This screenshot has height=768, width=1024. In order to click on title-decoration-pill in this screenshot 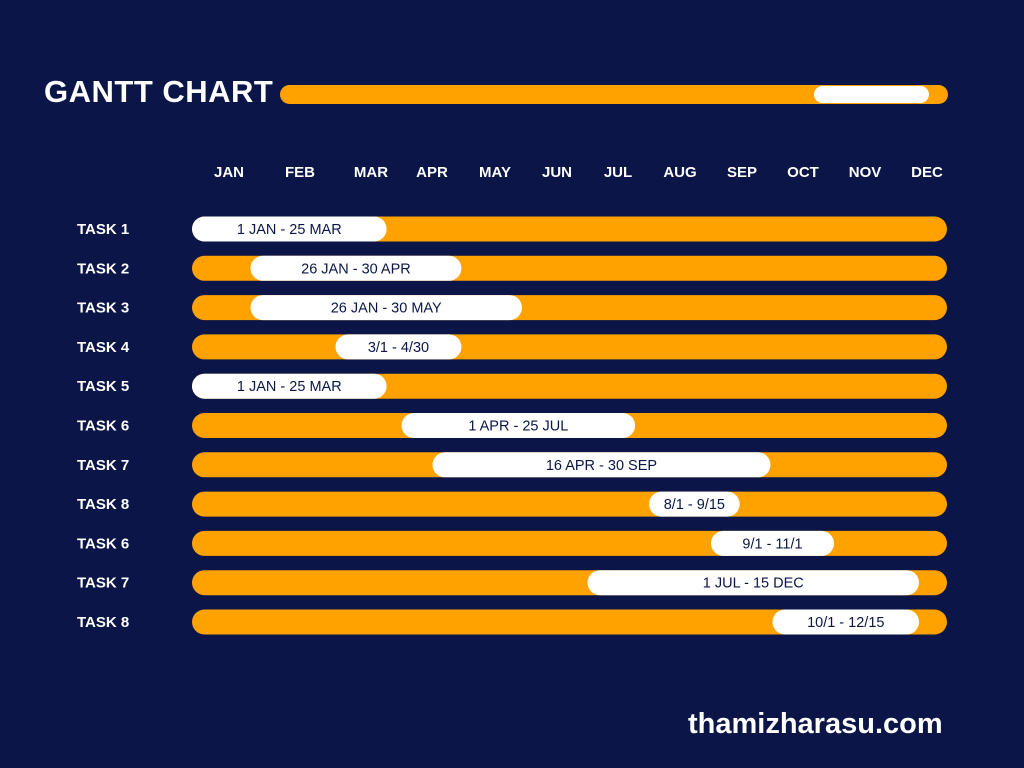, I will do `click(871, 94)`.